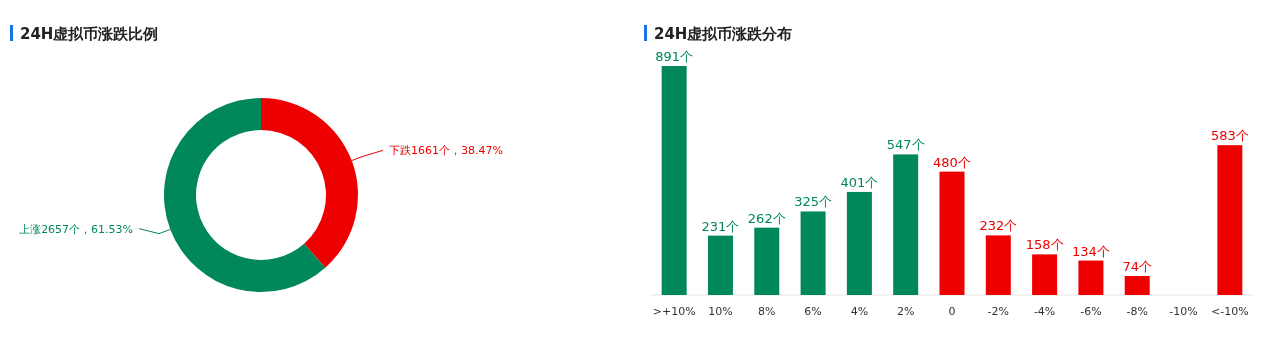 The height and width of the screenshot is (337, 1268). What do you see at coordinates (445, 151) in the screenshot?
I see `slice-label: 下跌1661个，38.47%` at bounding box center [445, 151].